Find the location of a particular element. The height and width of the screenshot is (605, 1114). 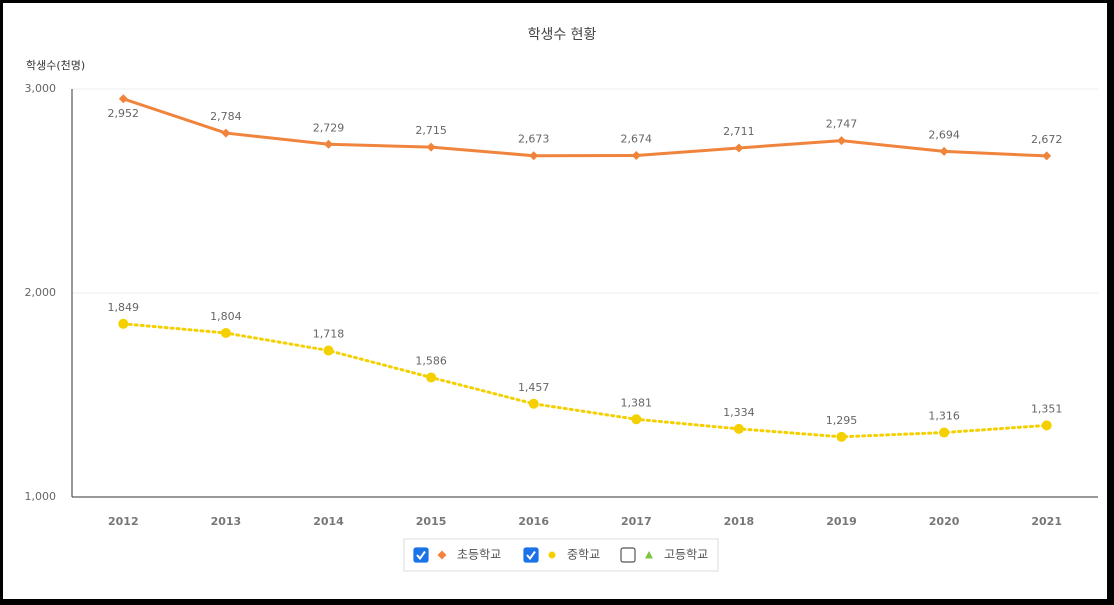

data-label: 1,316 is located at coordinates (944, 416).